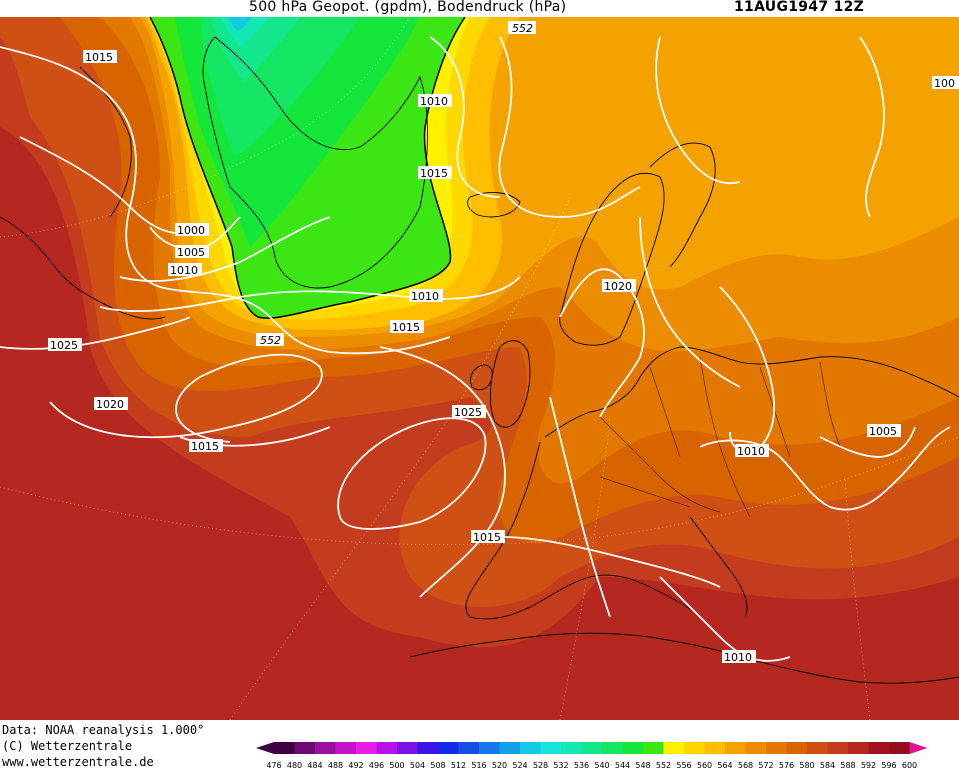 This screenshot has height=770, width=959. I want to click on legend-tick-label: 484, so click(314, 765).